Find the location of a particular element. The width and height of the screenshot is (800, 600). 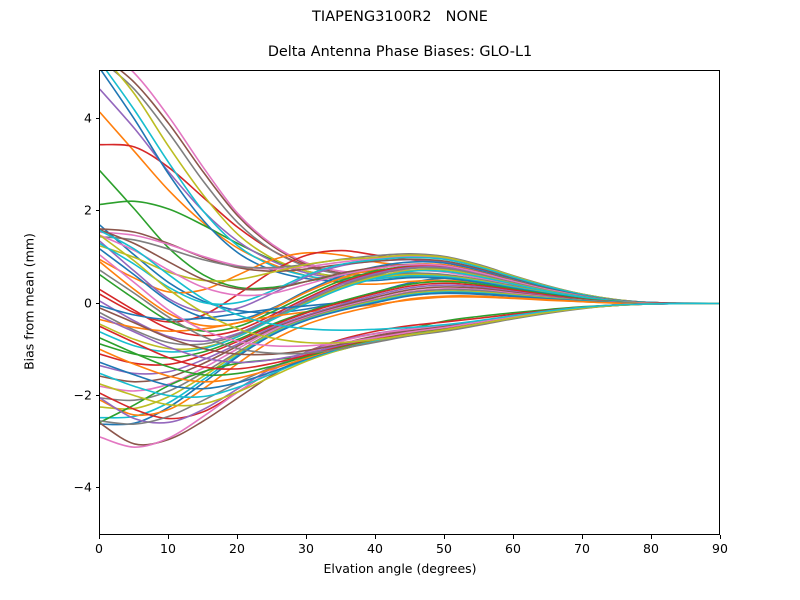

x-tick-label: 0 is located at coordinates (99, 548).